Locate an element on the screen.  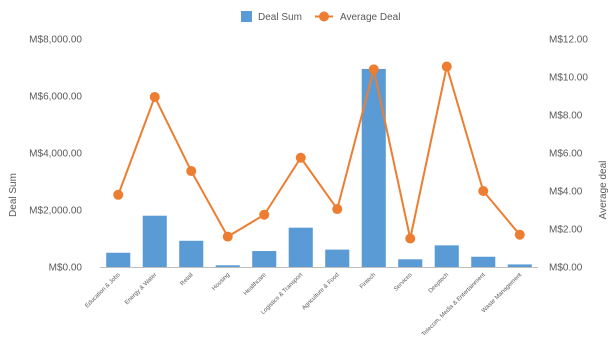
y2-axis-title: Average deal is located at coordinates (603, 190).